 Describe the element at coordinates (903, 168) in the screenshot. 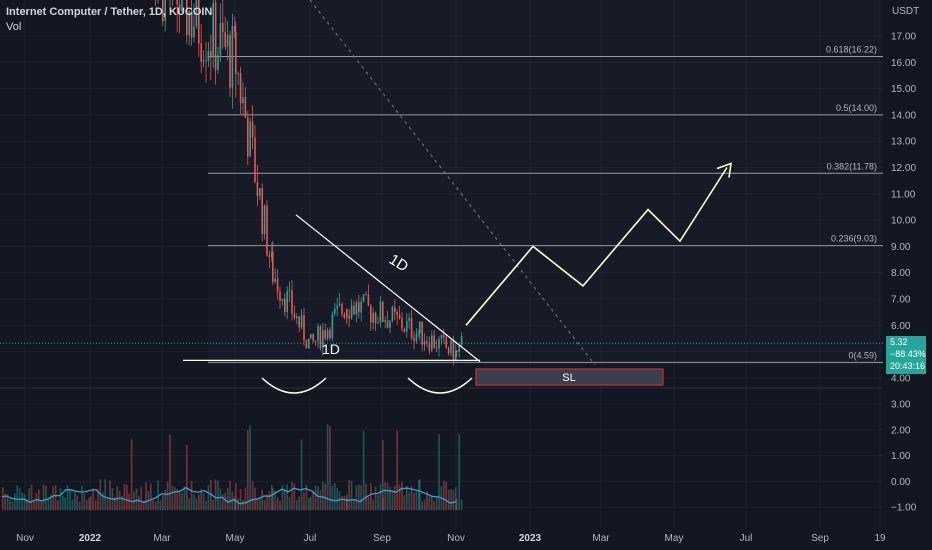

I see `price-tick-label: 12.00` at that location.